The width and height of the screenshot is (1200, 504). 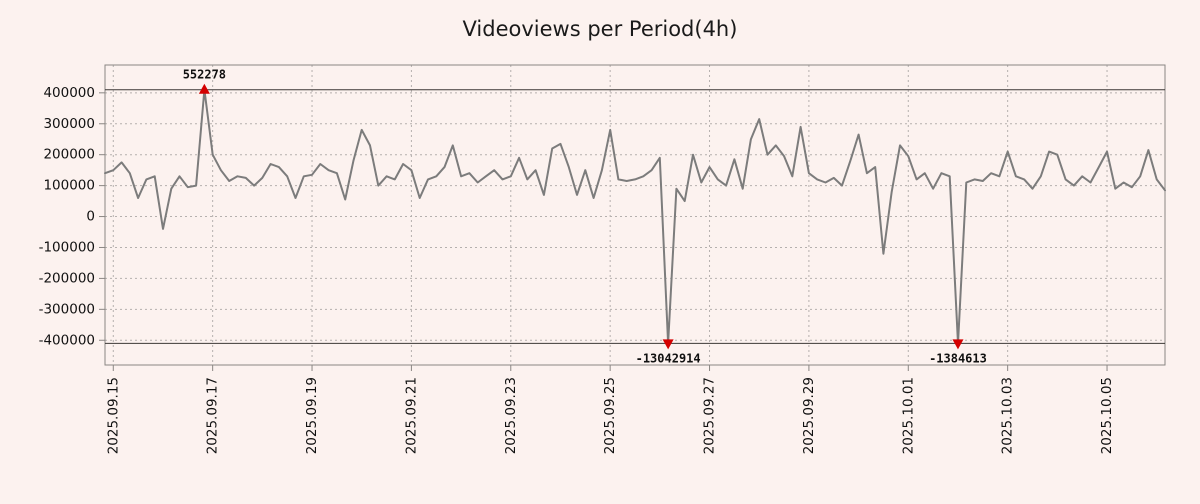 What do you see at coordinates (908, 415) in the screenshot?
I see `xtick-label: 2025.10.01` at bounding box center [908, 415].